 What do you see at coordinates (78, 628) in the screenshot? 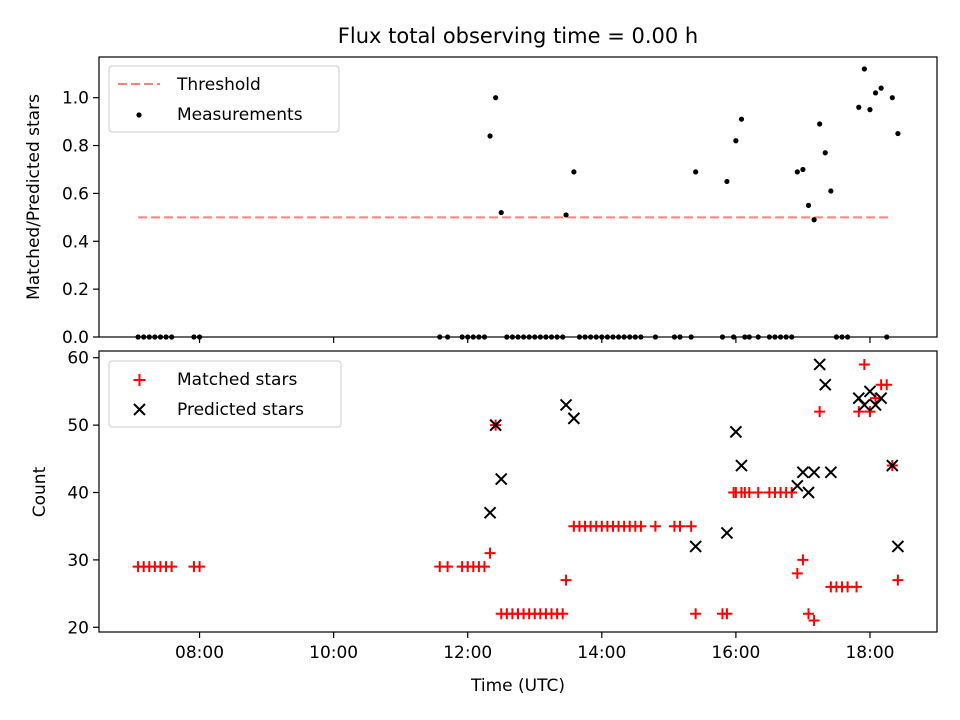
I see `count-ytick-label: 20` at bounding box center [78, 628].